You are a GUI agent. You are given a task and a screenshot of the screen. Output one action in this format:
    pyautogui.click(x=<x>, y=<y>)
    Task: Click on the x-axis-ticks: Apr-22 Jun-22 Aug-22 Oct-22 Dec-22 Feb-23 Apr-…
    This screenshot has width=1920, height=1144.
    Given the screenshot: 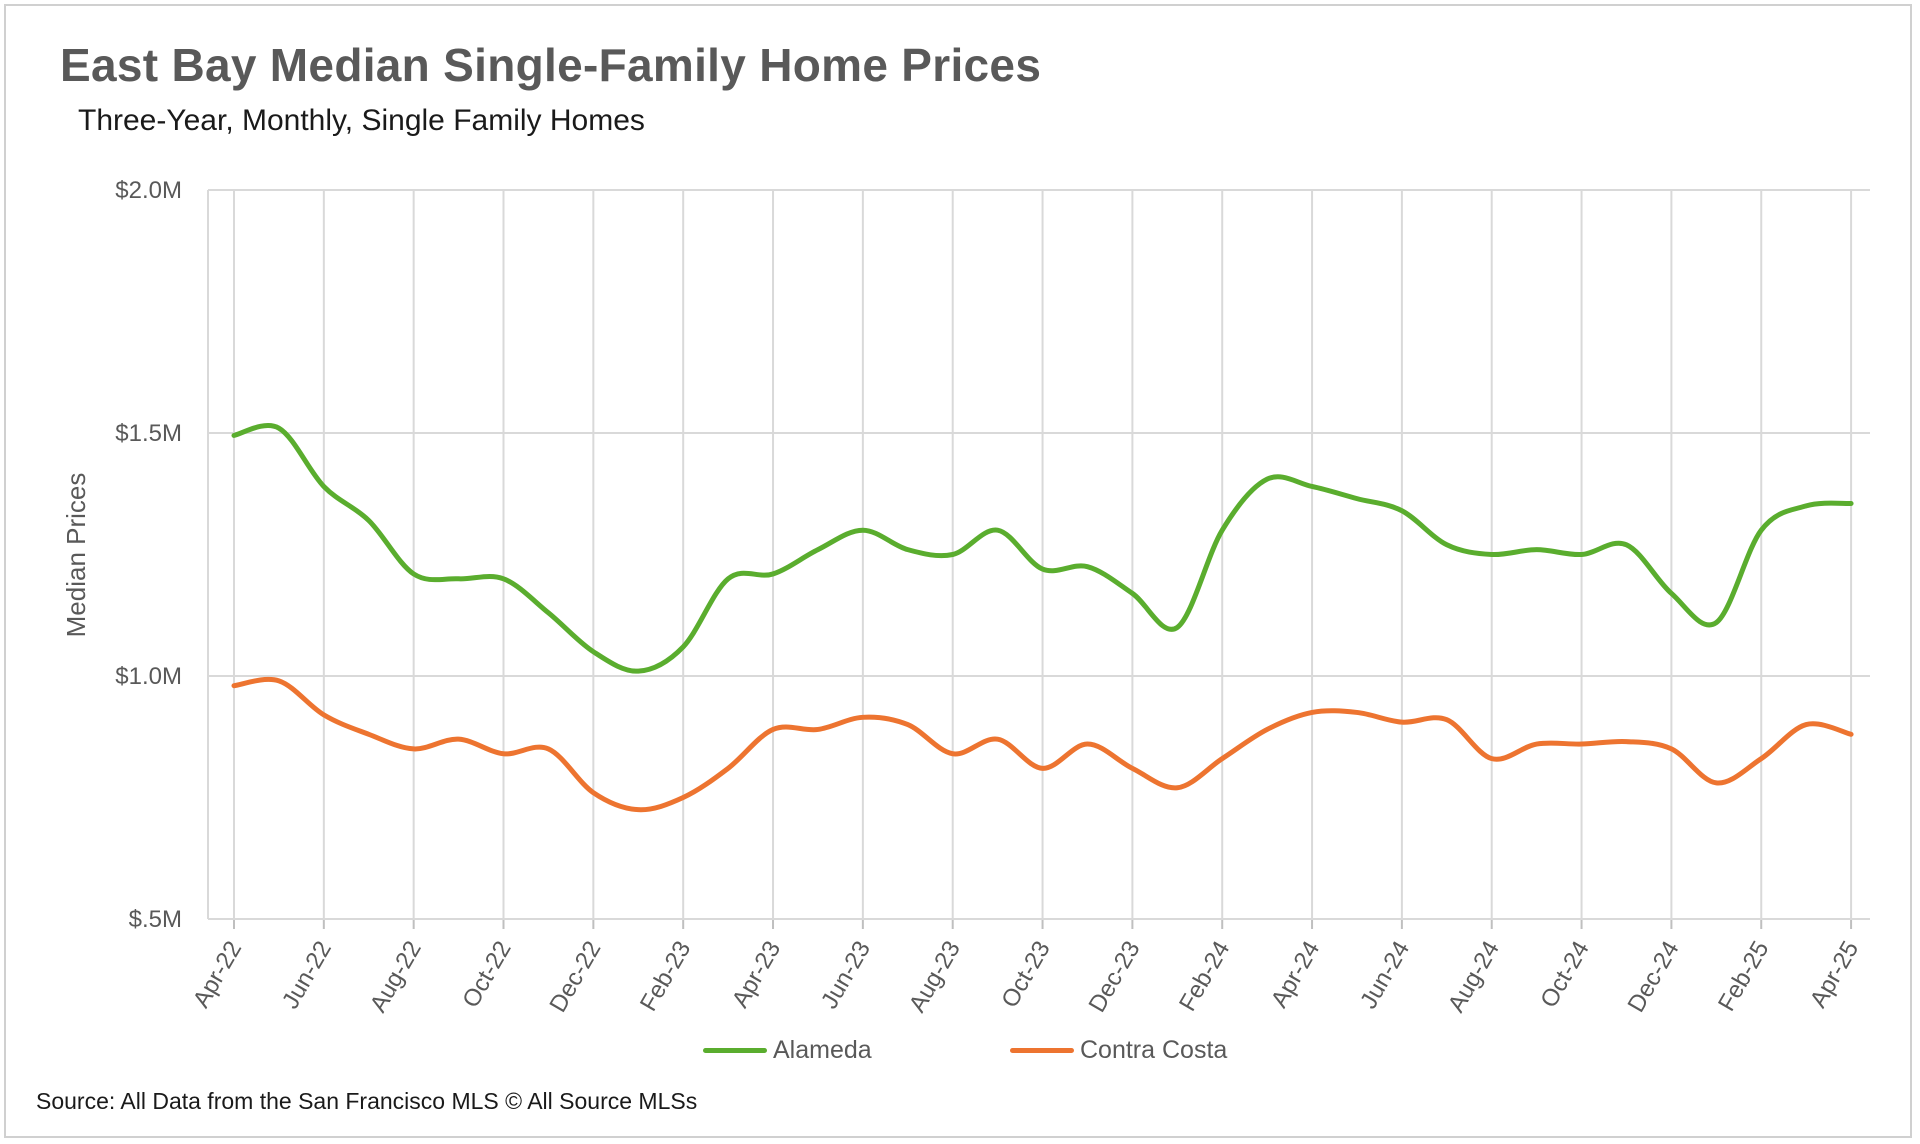 What is the action you would take?
    pyautogui.click(x=1026, y=977)
    